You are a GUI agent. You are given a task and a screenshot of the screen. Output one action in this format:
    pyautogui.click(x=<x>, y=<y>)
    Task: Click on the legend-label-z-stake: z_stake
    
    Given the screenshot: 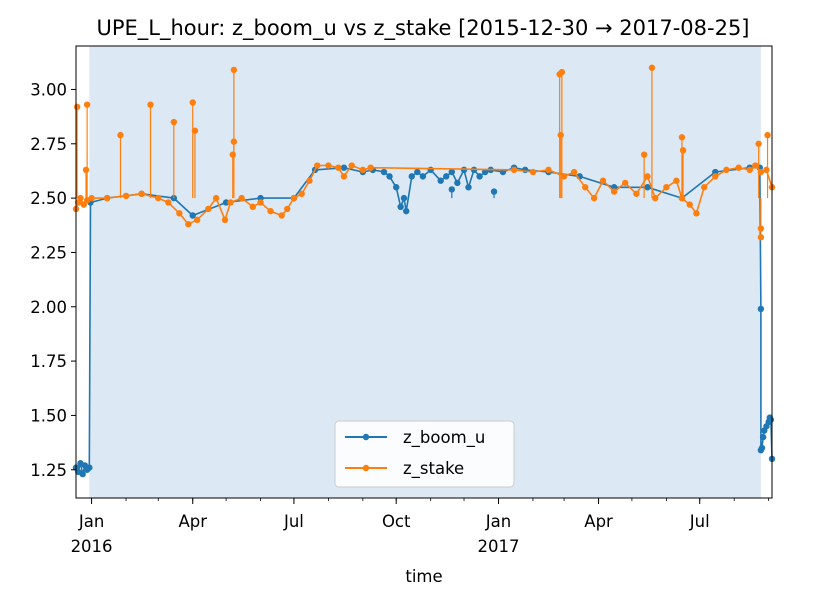 What is the action you would take?
    pyautogui.click(x=433, y=469)
    